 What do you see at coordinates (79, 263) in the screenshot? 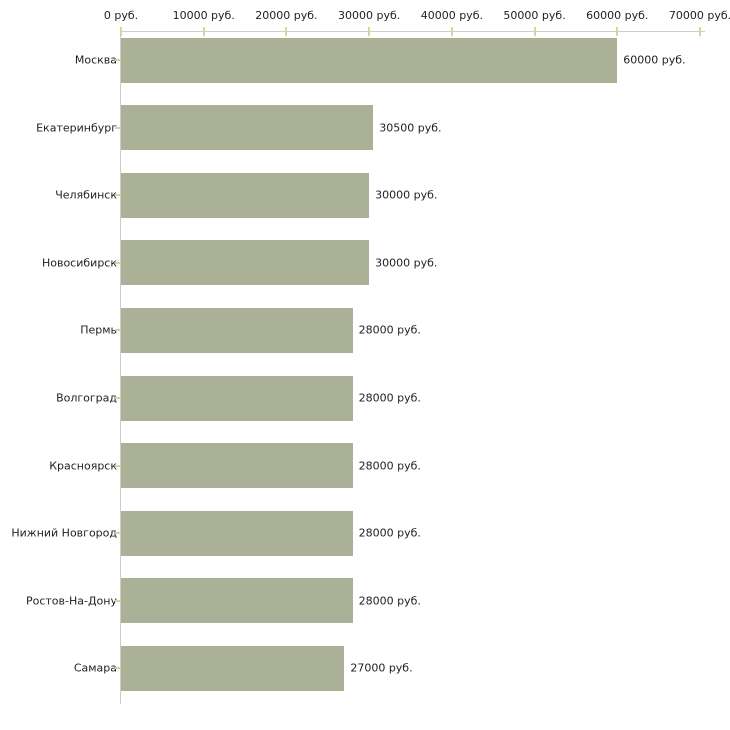
I see `category-label: Новосибирск` at bounding box center [79, 263].